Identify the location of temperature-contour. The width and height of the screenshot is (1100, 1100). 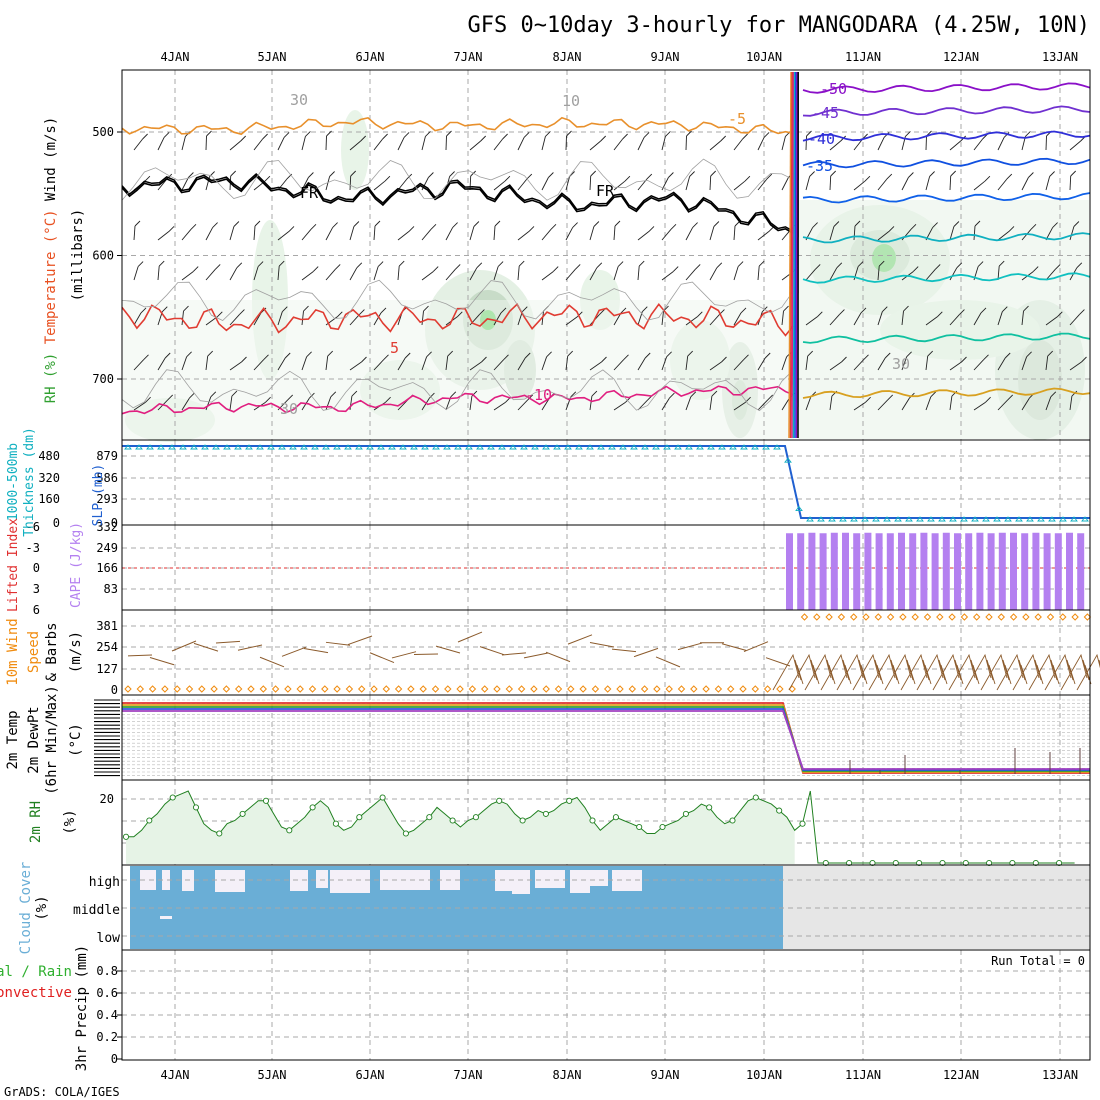
(457, 400).